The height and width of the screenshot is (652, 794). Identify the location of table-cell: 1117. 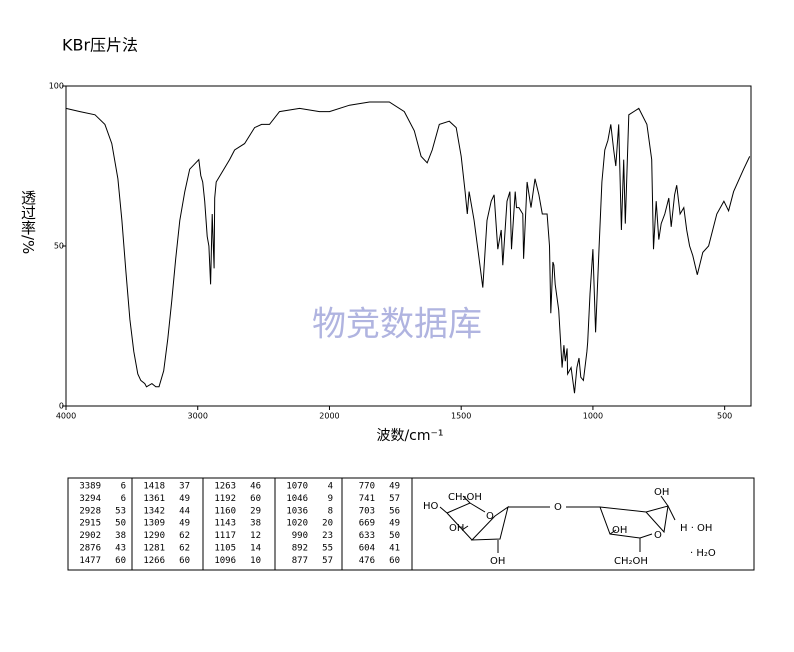
(225, 536).